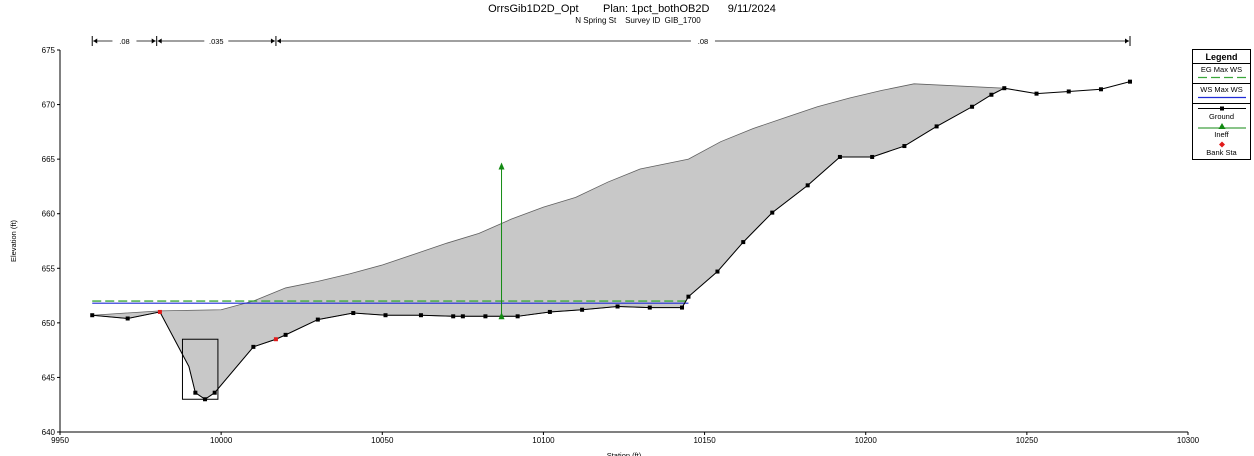 The height and width of the screenshot is (456, 1254). I want to click on legend-title: Legend, so click(1221, 57).